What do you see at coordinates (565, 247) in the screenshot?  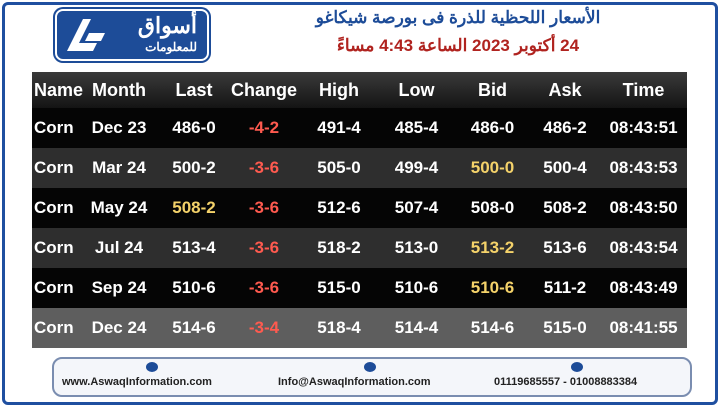 I see `cell: 513-6` at bounding box center [565, 247].